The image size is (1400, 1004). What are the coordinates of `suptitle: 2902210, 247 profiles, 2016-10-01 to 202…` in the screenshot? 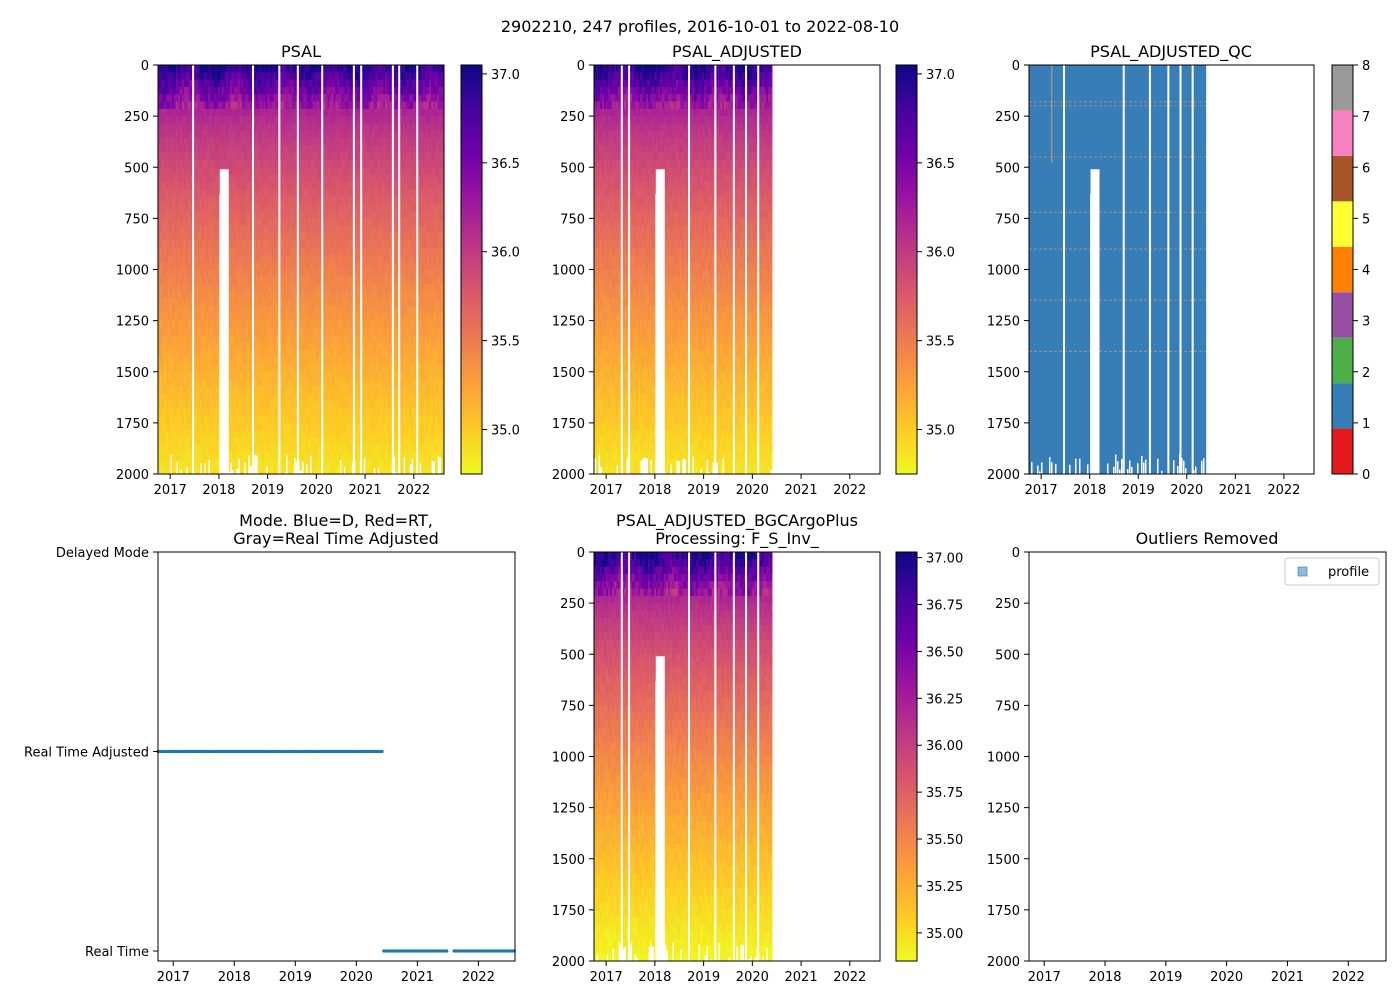 It's located at (700, 26).